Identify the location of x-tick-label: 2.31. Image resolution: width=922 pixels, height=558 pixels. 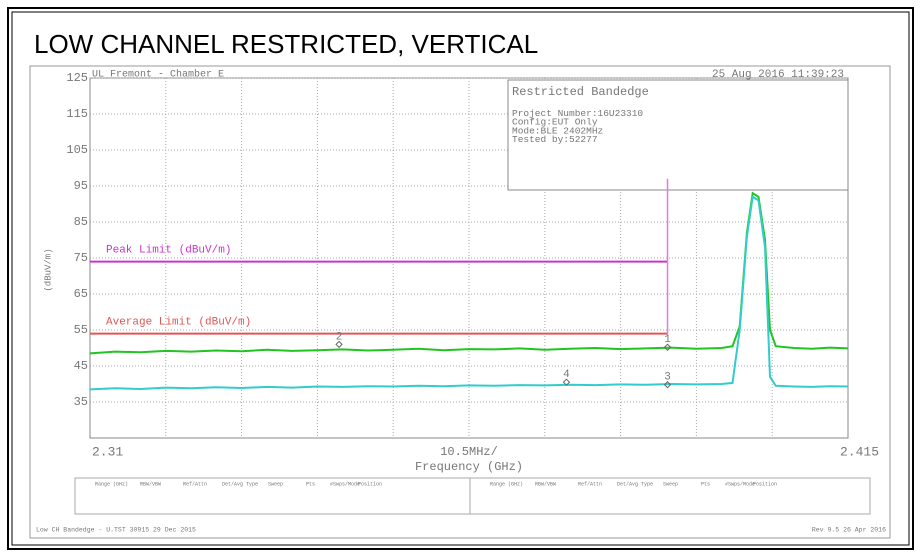
(107, 451).